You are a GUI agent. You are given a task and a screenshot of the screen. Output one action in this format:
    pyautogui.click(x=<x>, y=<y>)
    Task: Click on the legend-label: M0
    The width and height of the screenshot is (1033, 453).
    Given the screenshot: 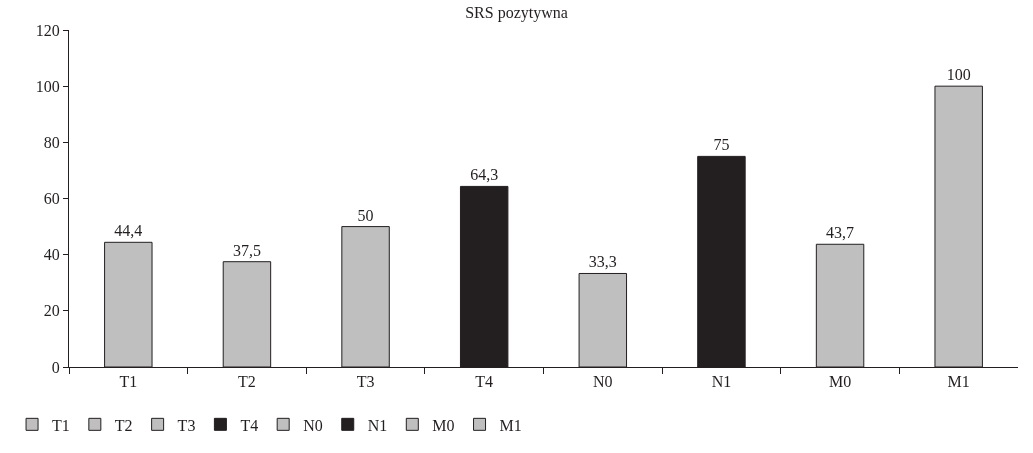 What is the action you would take?
    pyautogui.click(x=443, y=425)
    